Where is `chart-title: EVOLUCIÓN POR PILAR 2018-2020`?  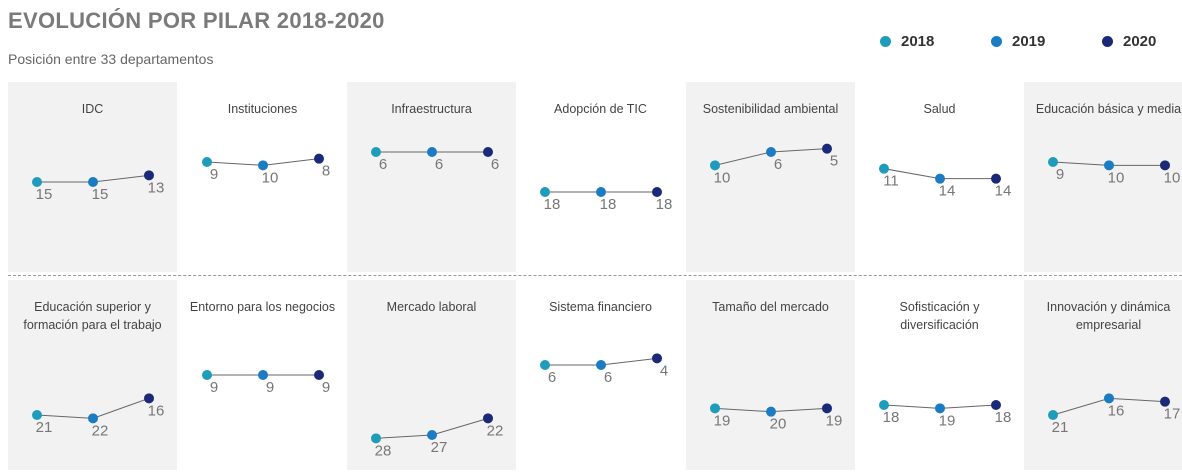 chart-title: EVOLUCIÓN POR PILAR 2018-2020 is located at coordinates (196, 20).